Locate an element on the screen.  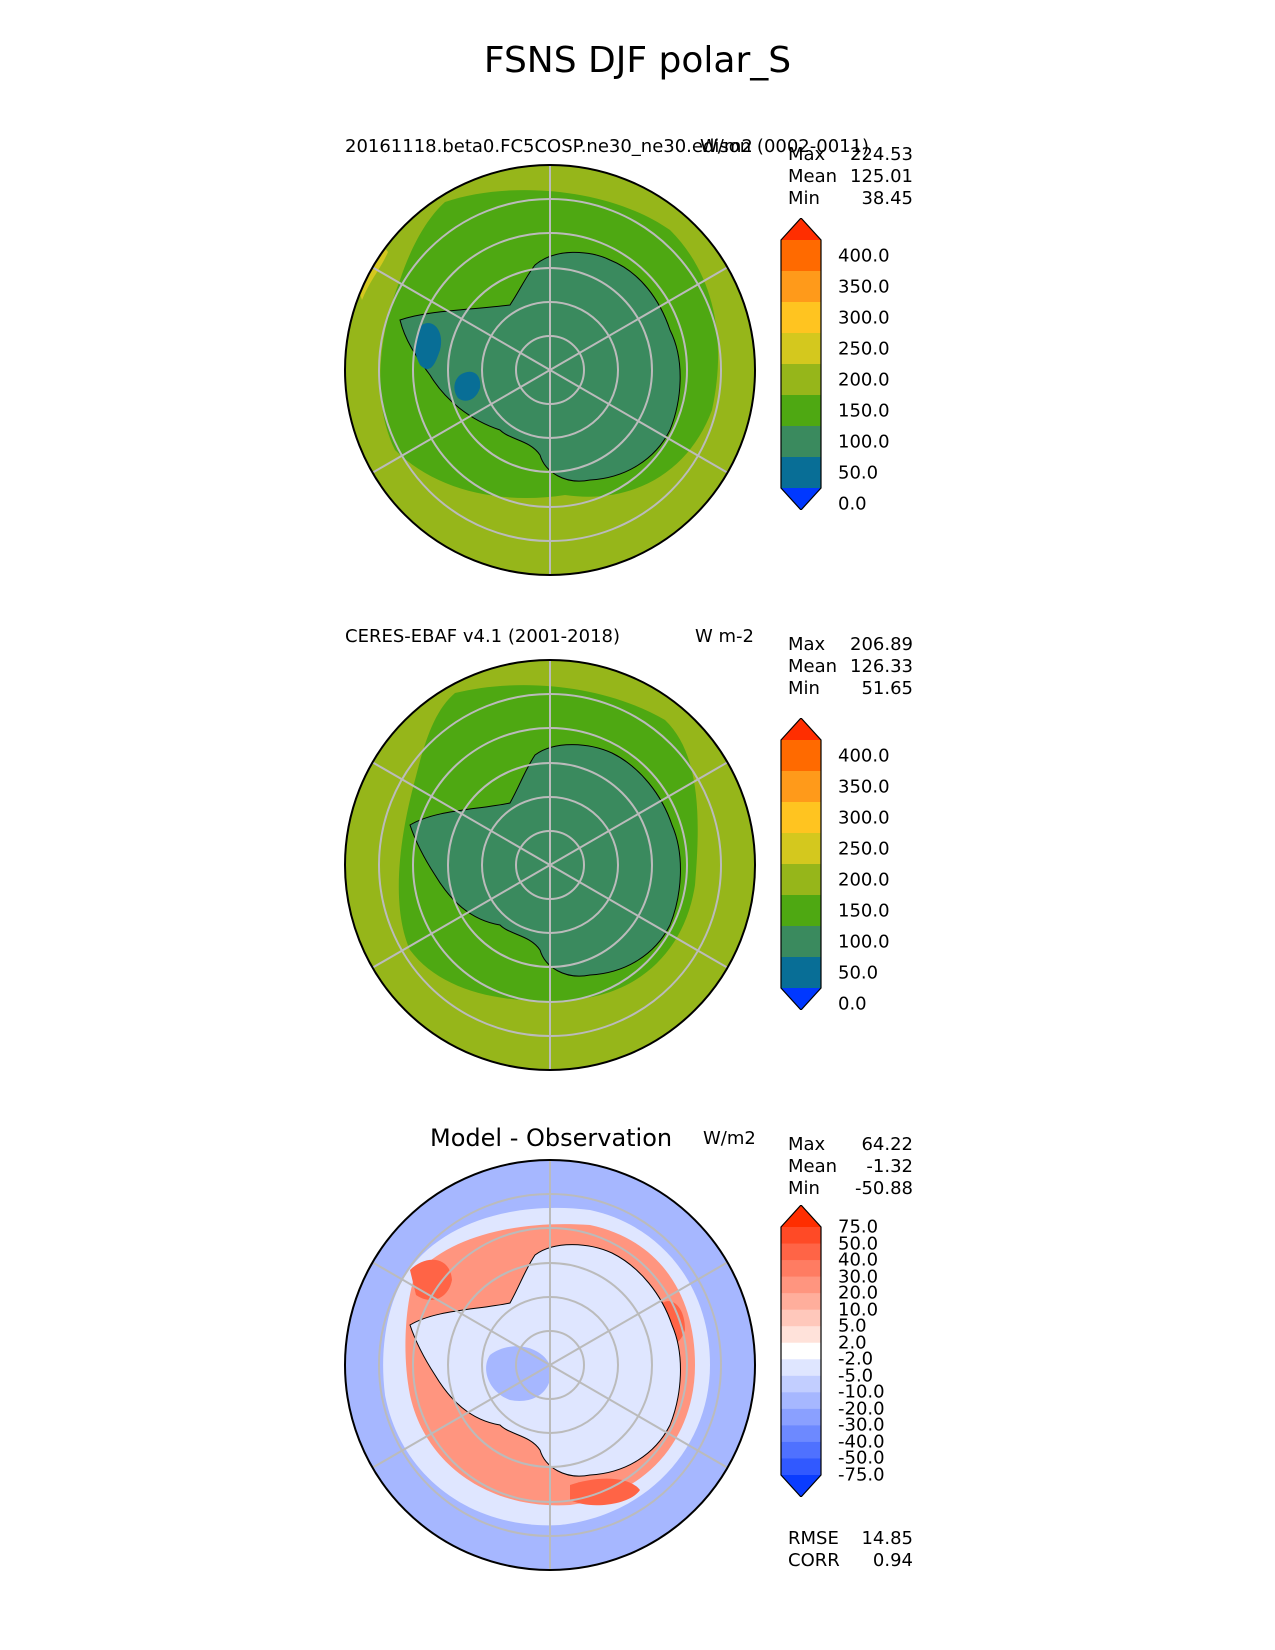
colorbar-tick-label: 50.0 is located at coordinates (858, 1244).